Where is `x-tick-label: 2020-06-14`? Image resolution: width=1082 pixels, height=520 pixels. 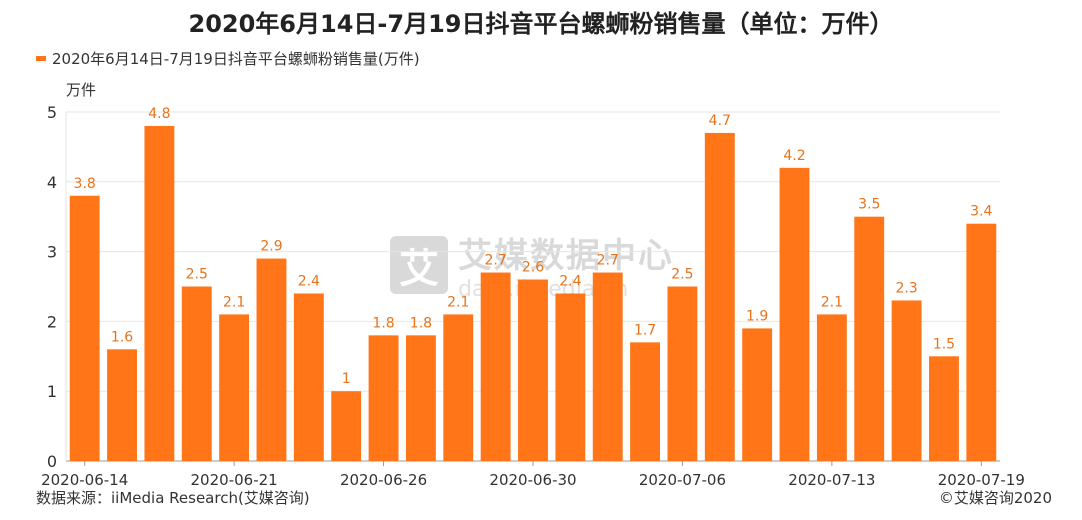
x-tick-label: 2020-06-14 is located at coordinates (84, 480).